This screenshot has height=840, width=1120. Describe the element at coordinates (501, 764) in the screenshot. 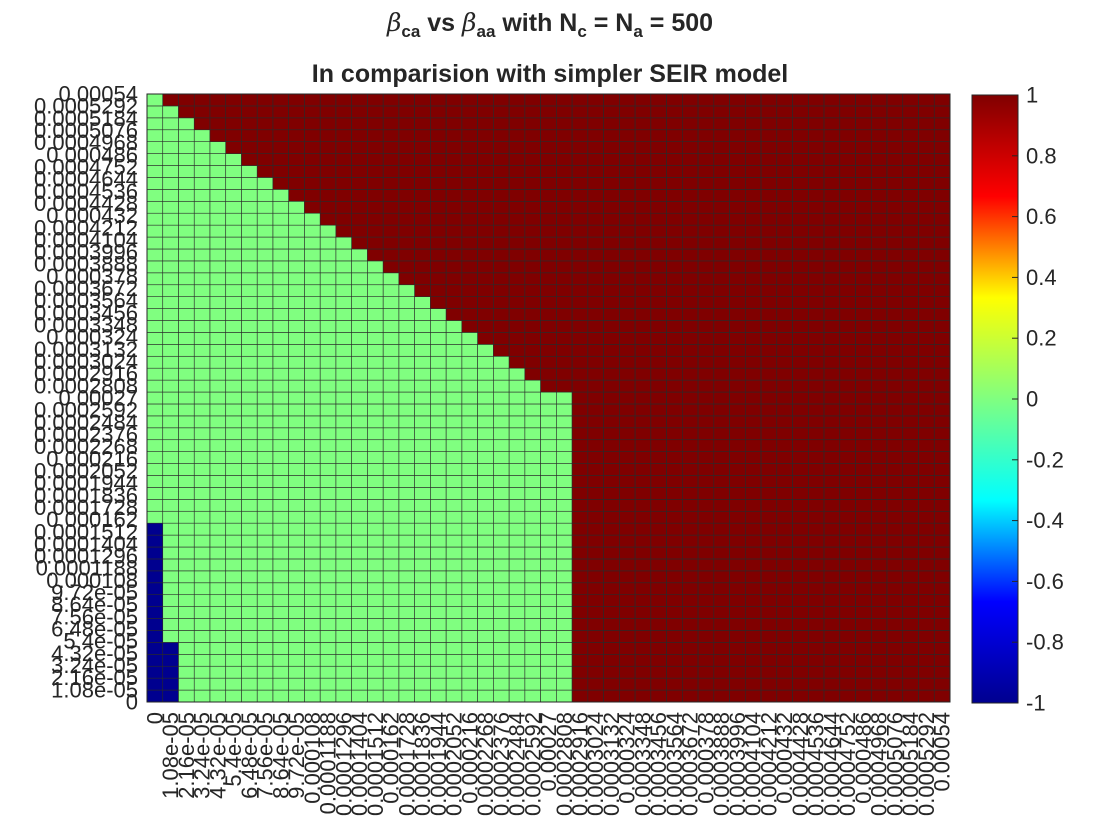

I see `x-tick-label: 0.0002376` at that location.